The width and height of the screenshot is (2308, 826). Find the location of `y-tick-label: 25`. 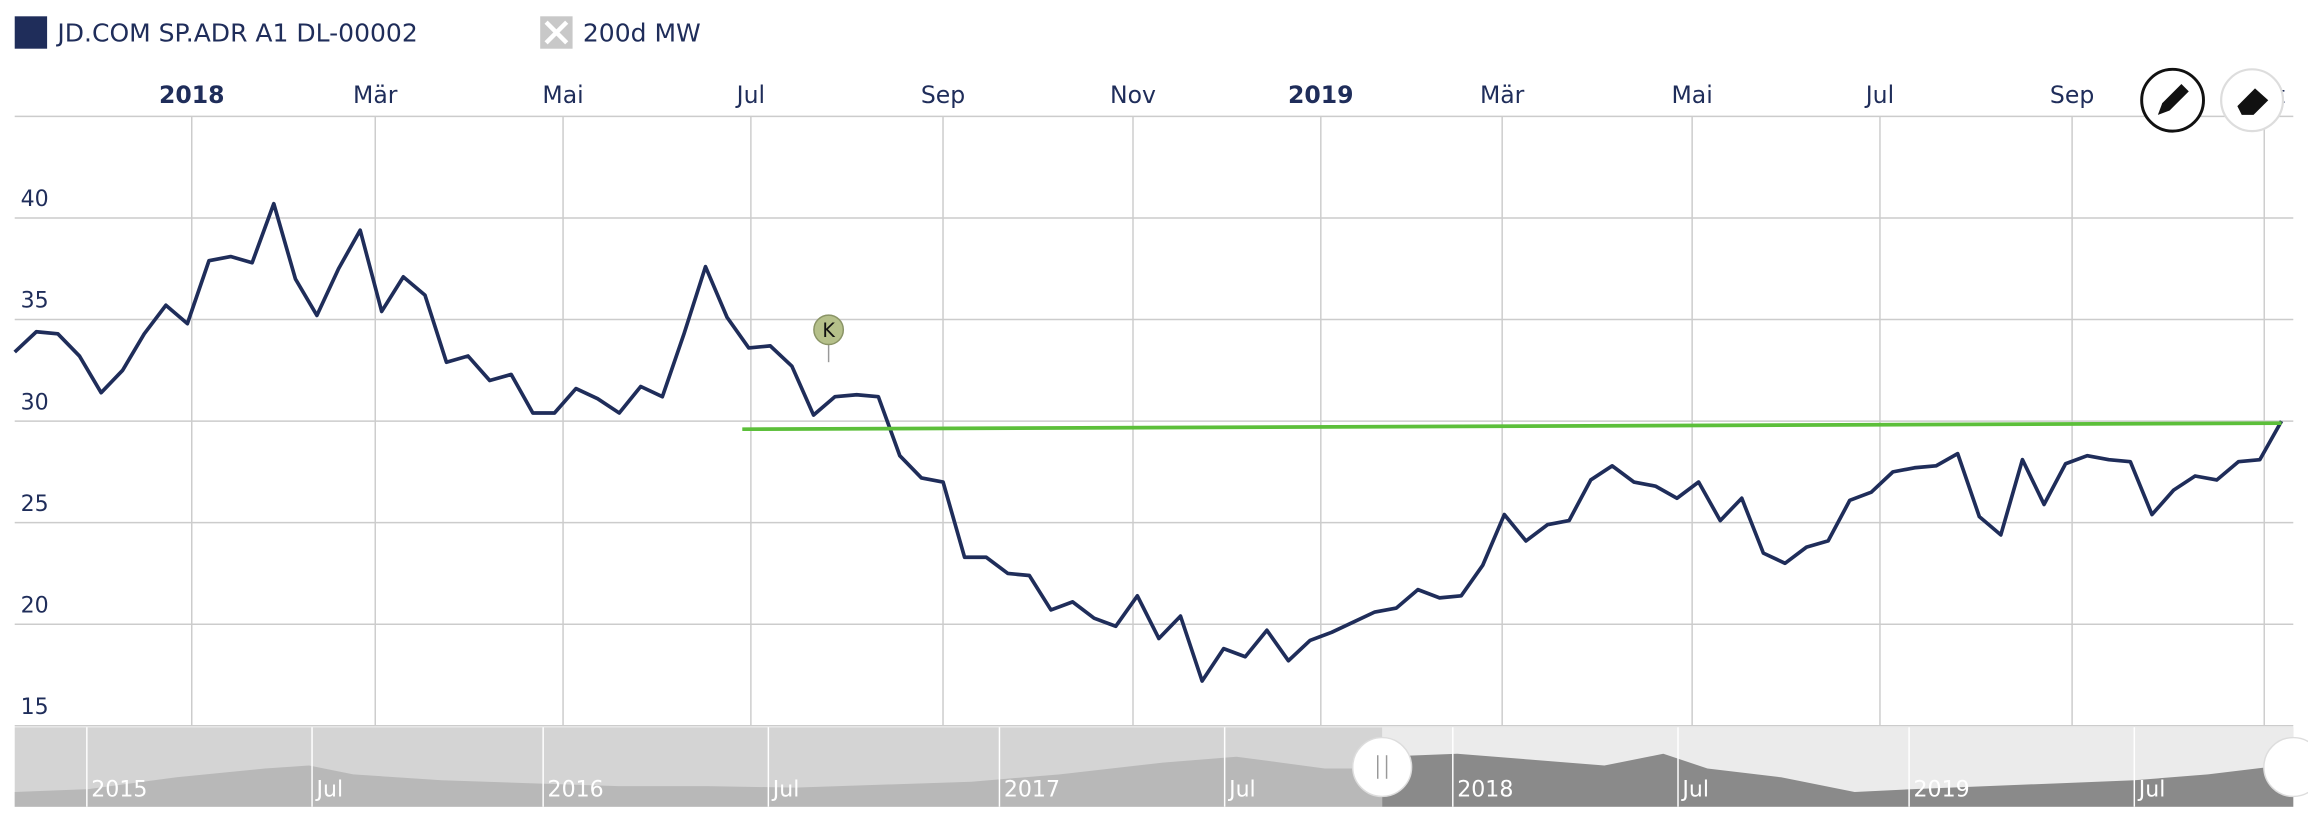

y-tick-label: 25 is located at coordinates (35, 504).